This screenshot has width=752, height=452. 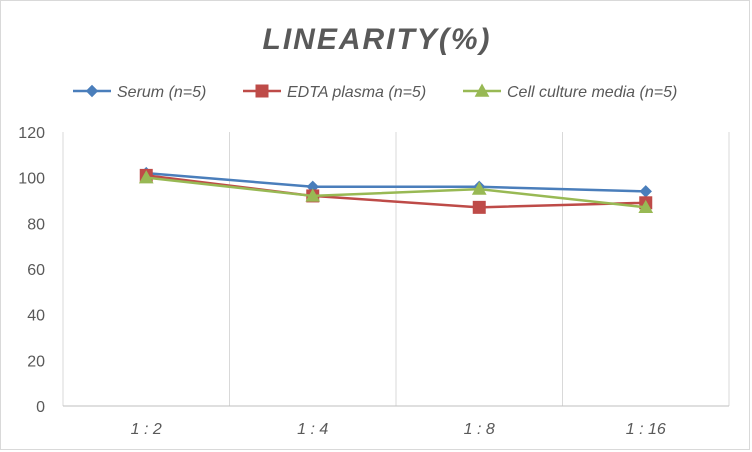 I want to click on legend-item: Cell culture media (n=5), so click(x=570, y=92).